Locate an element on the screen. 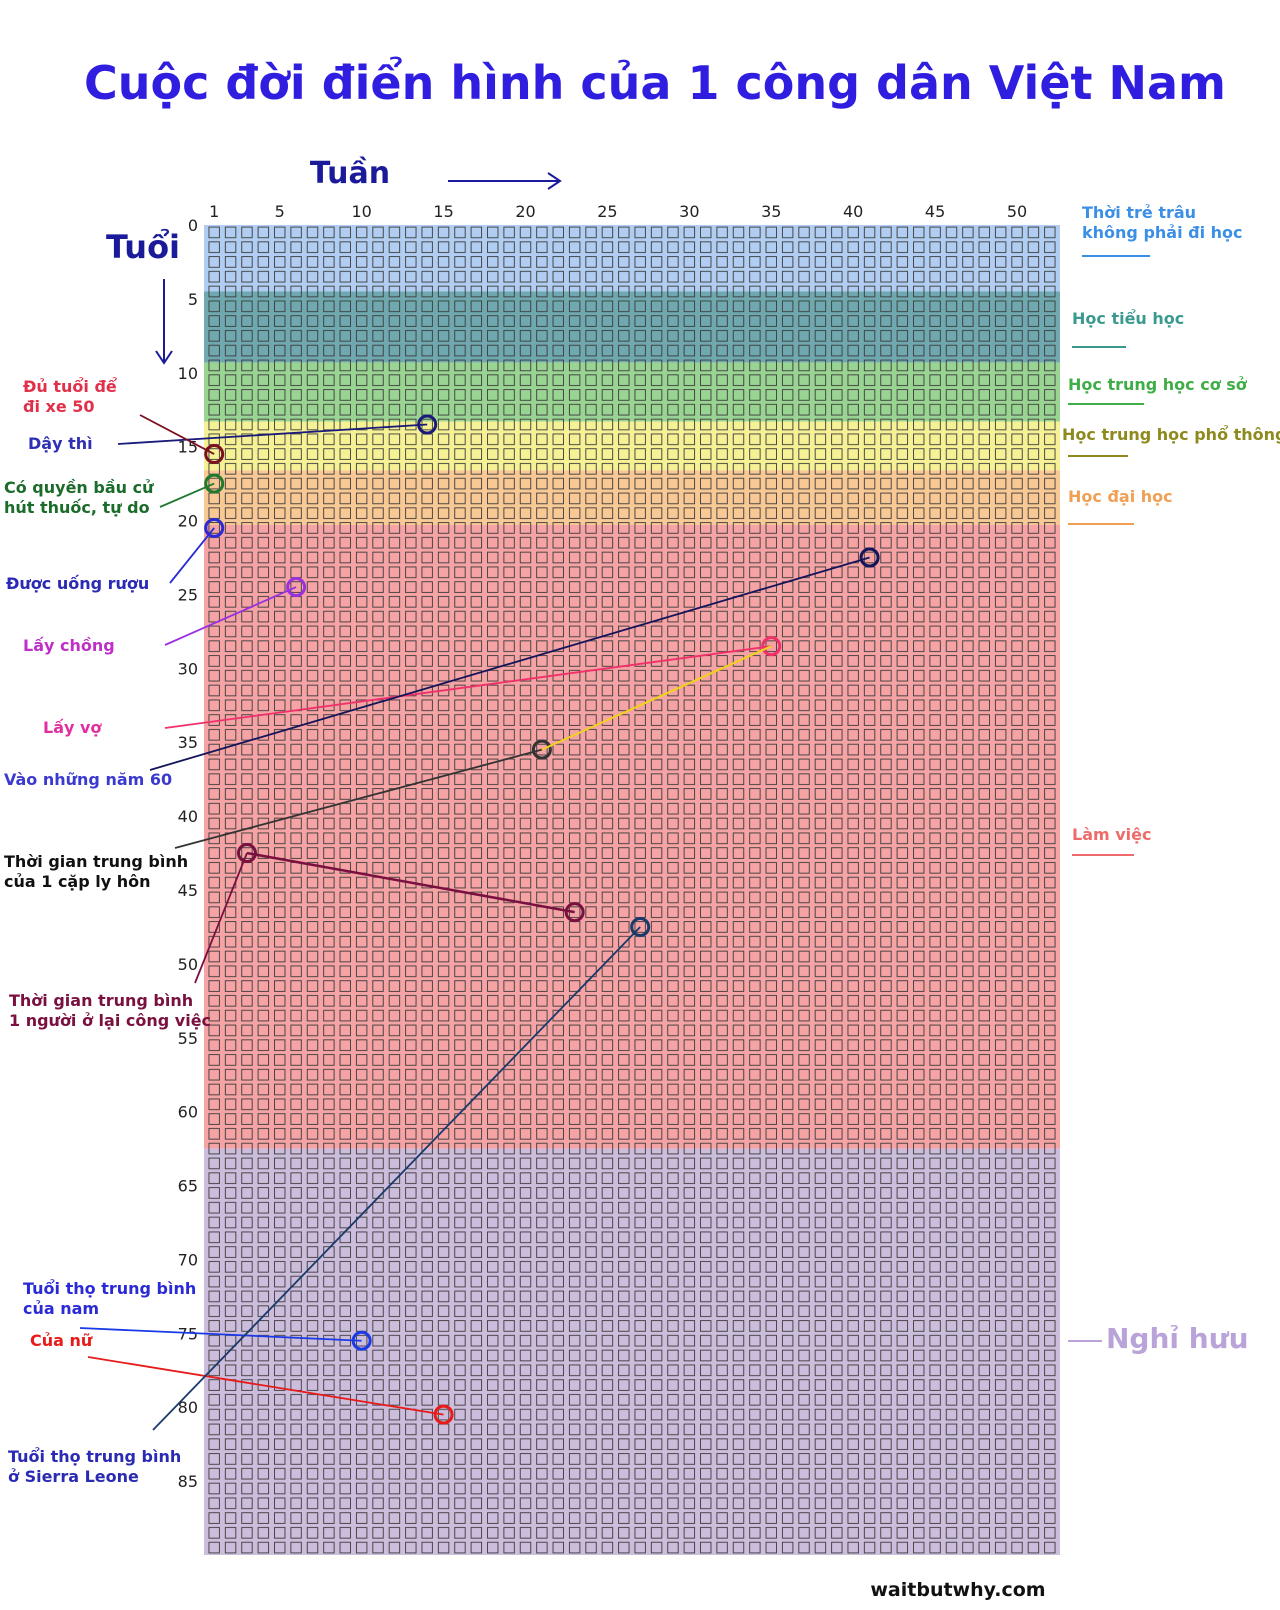  y-tick-label: 5 is located at coordinates (193, 299).